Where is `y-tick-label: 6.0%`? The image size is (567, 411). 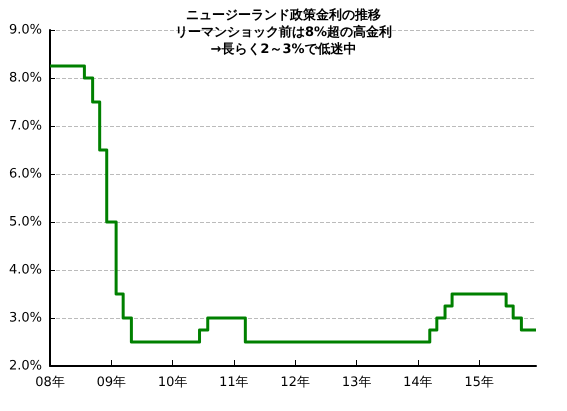 y-tick-label: 6.0% is located at coordinates (25, 174).